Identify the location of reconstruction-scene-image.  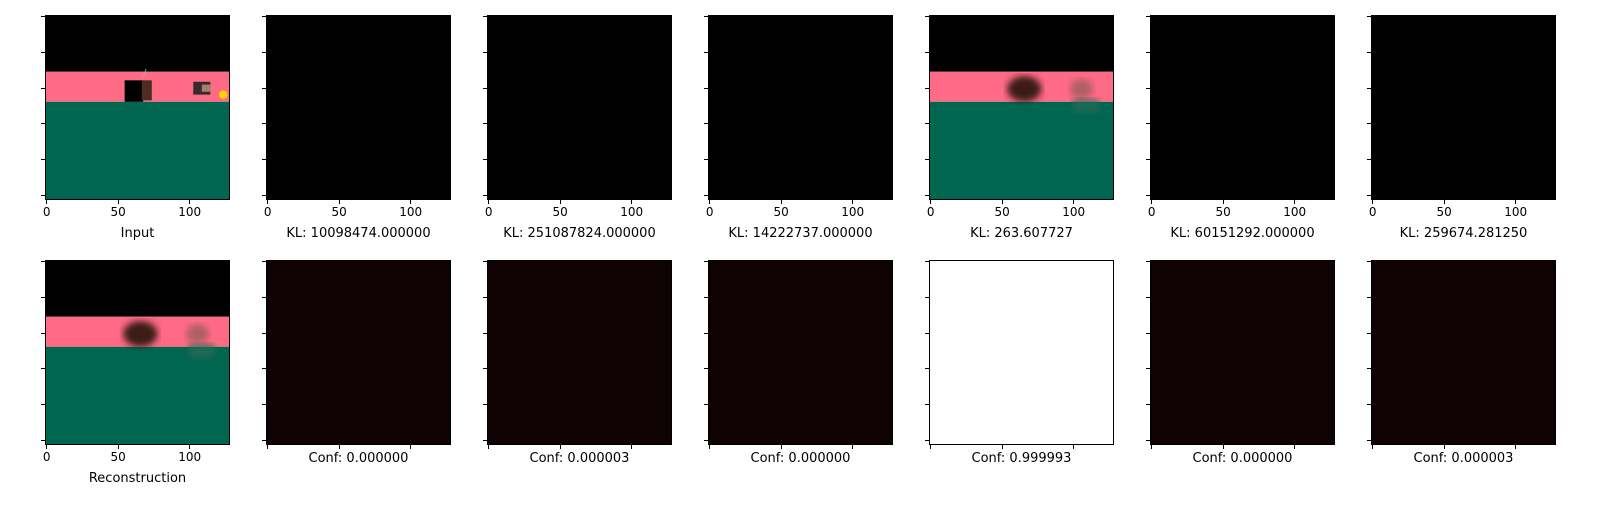
(1021, 107).